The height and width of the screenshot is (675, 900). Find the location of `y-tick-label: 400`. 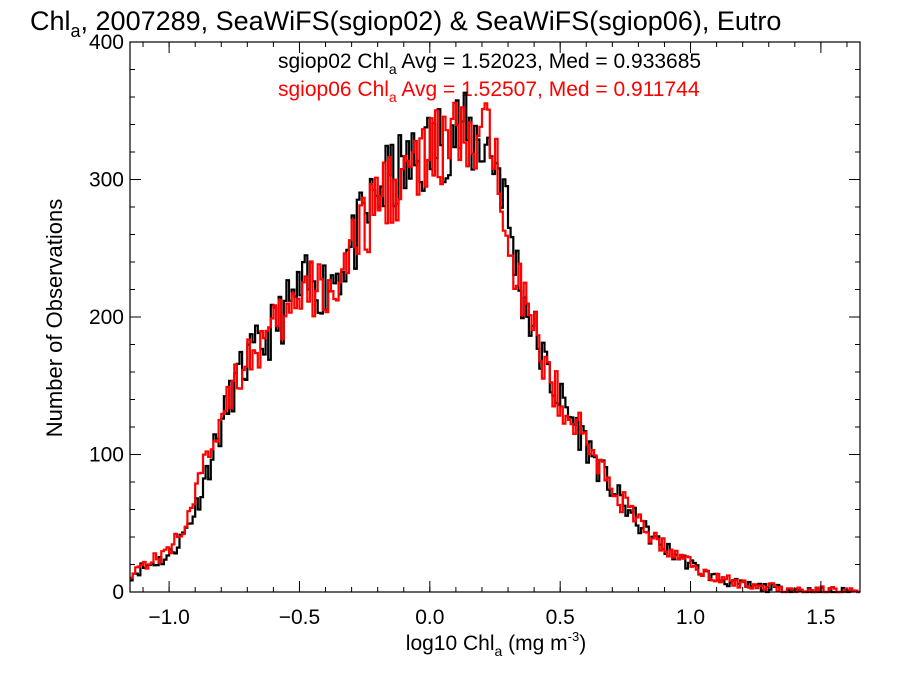

y-tick-label: 400 is located at coordinates (106, 42).